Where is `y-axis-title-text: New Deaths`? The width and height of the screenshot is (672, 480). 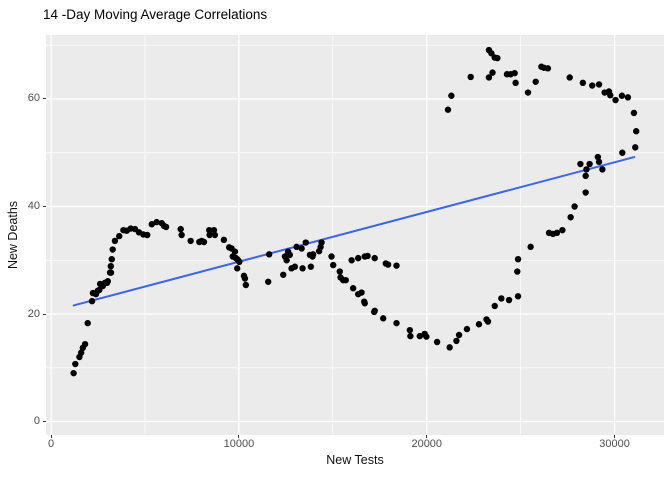
y-axis-title-text: New Deaths is located at coordinates (13, 235).